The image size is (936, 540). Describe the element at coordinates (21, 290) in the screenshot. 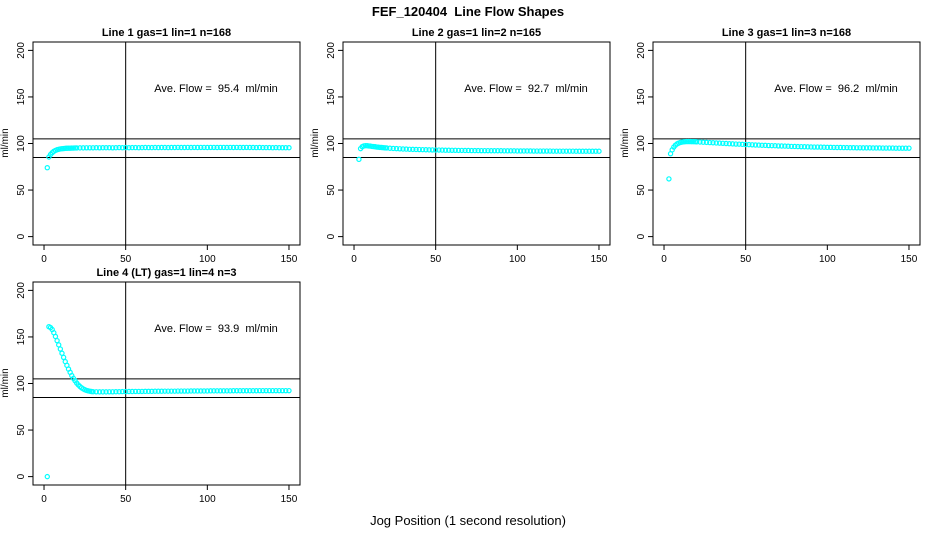

I see `y-tick-label: 200` at that location.